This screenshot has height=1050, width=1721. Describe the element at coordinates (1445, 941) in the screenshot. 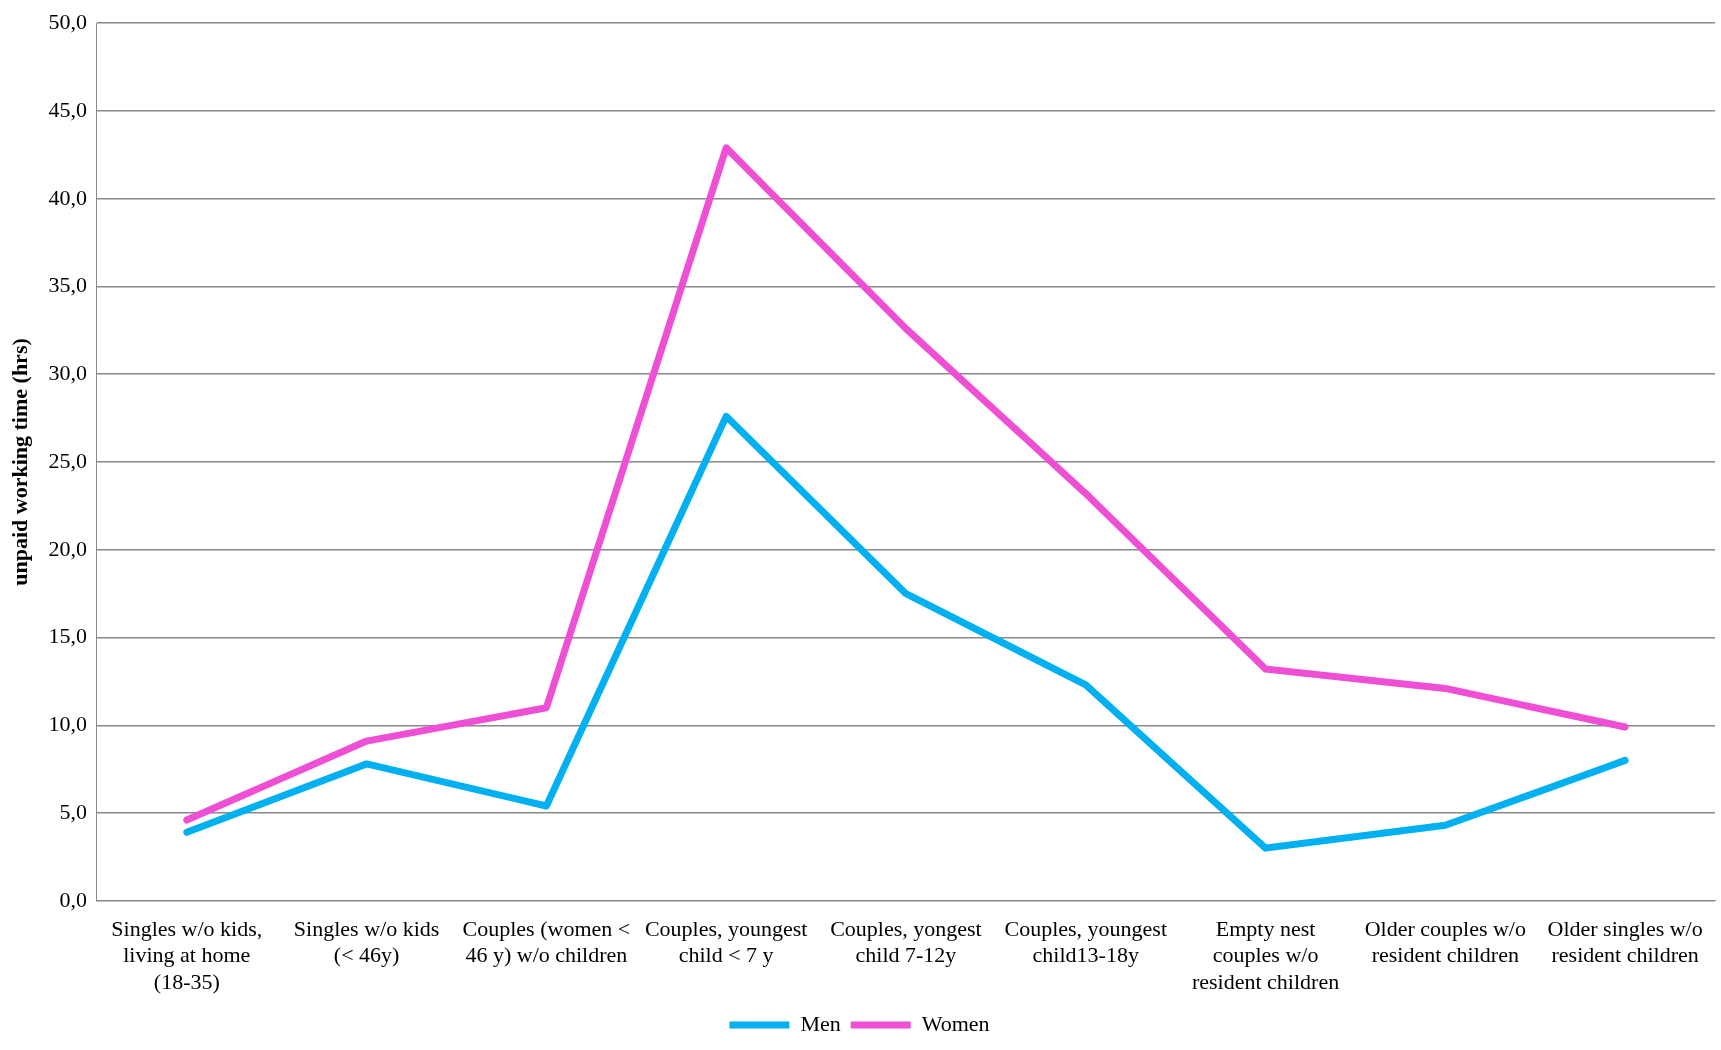

I see `x-tick-label: Older couples w/o resident children` at that location.